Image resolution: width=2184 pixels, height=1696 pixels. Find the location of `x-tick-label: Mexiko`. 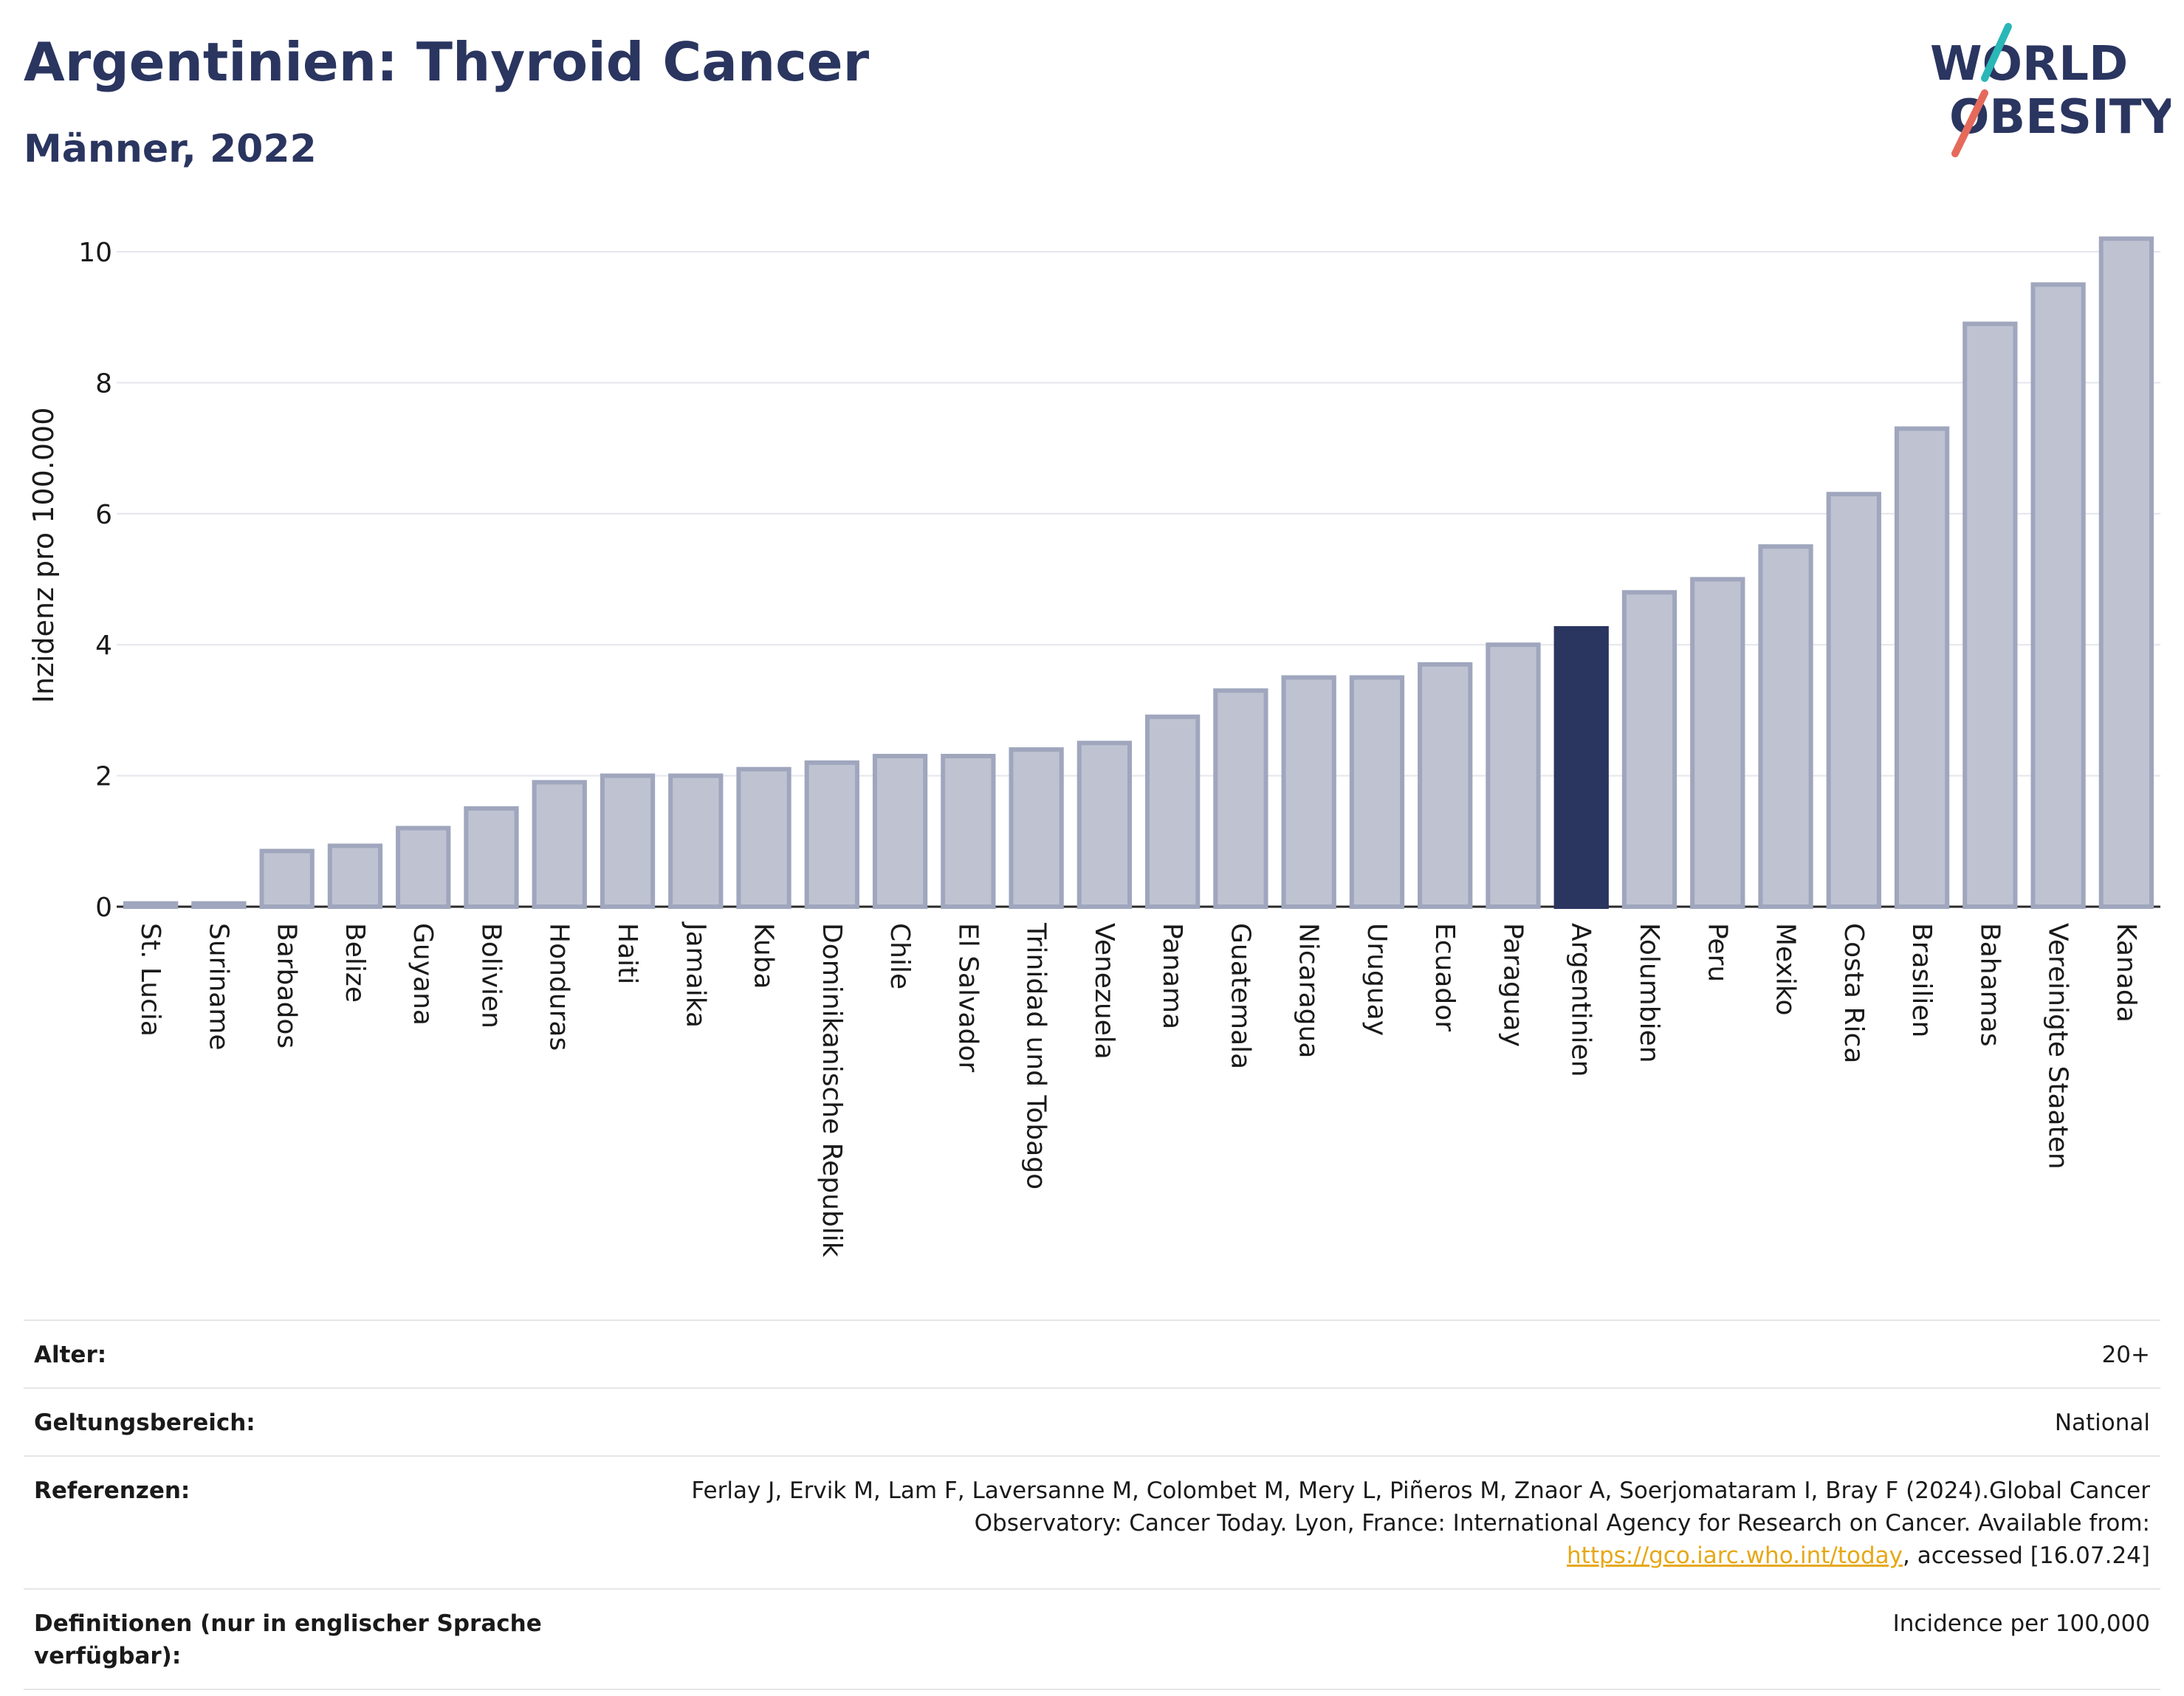

x-tick-label: Mexiko is located at coordinates (1786, 969).